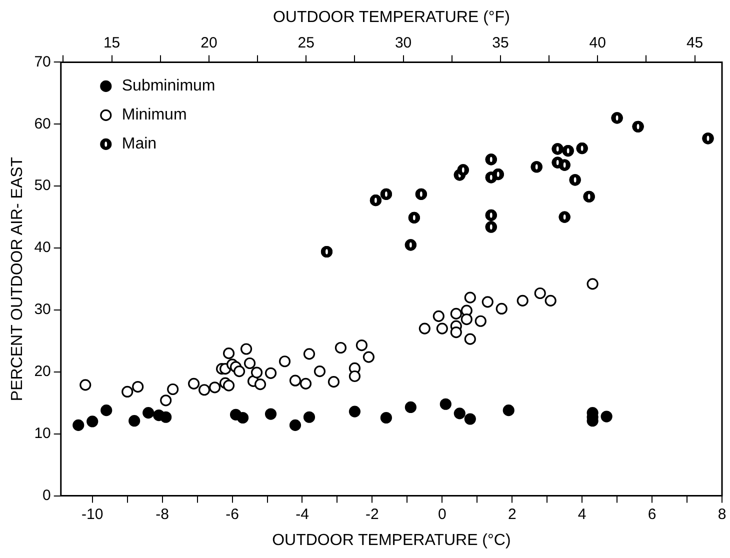 Image resolution: width=730 pixels, height=558 pixels. I want to click on y-tick-label: 0, so click(46, 495).